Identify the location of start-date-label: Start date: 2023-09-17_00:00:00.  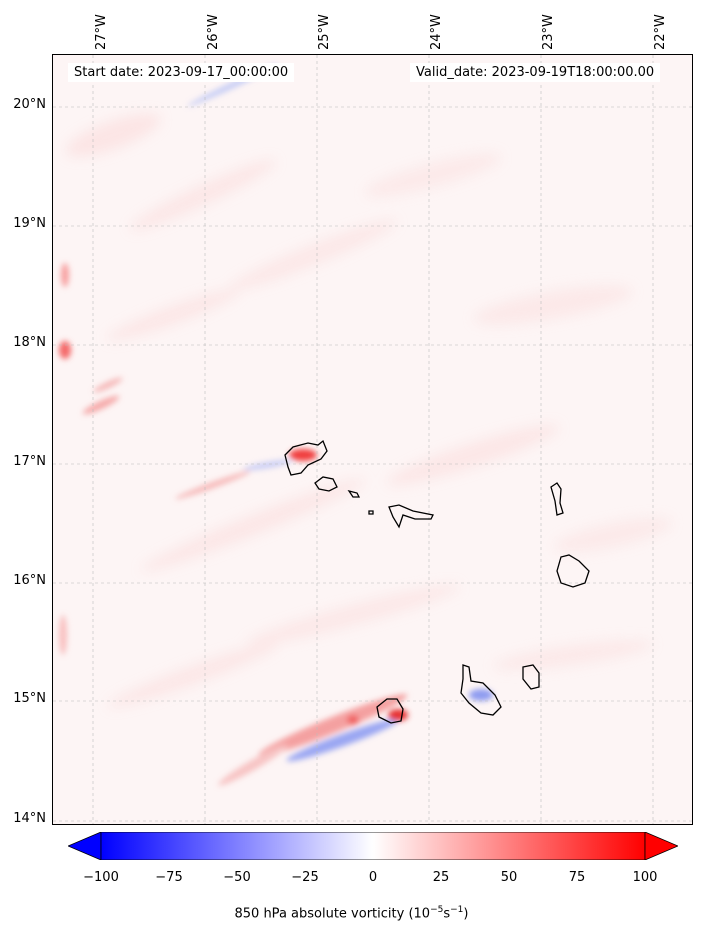
(181, 72).